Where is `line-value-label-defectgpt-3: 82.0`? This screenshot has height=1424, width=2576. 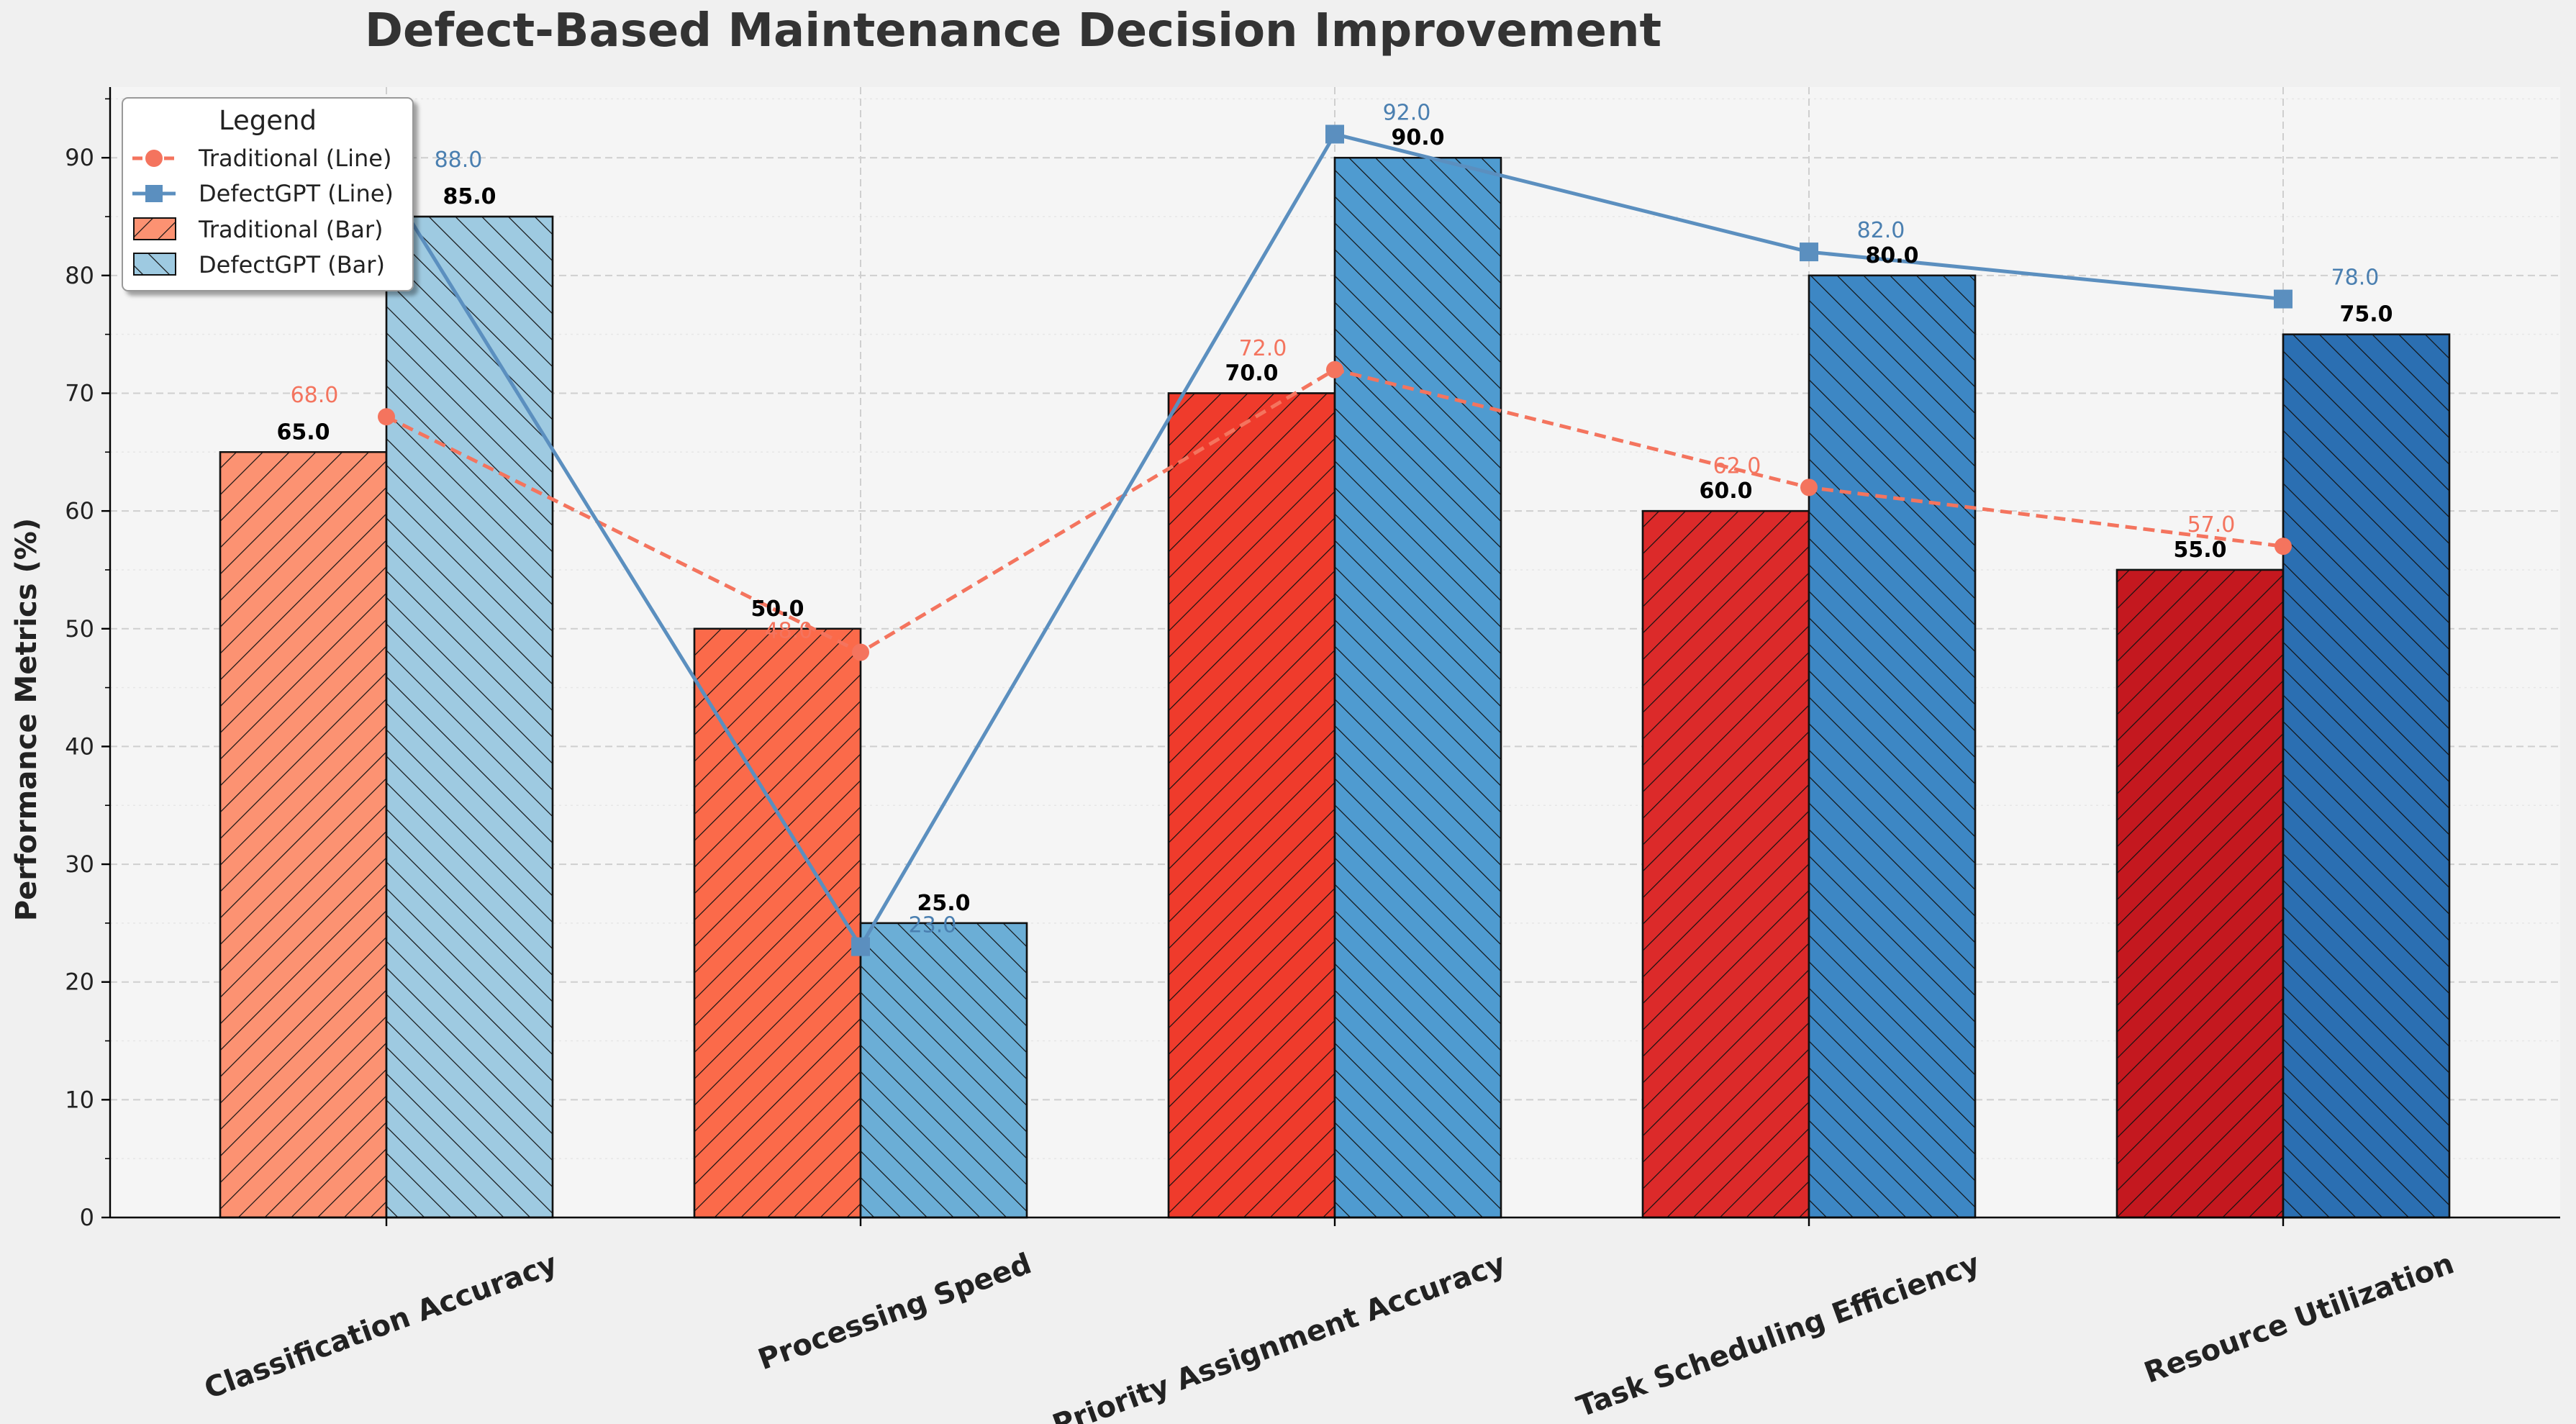
line-value-label-defectgpt-3: 82.0 is located at coordinates (1881, 231).